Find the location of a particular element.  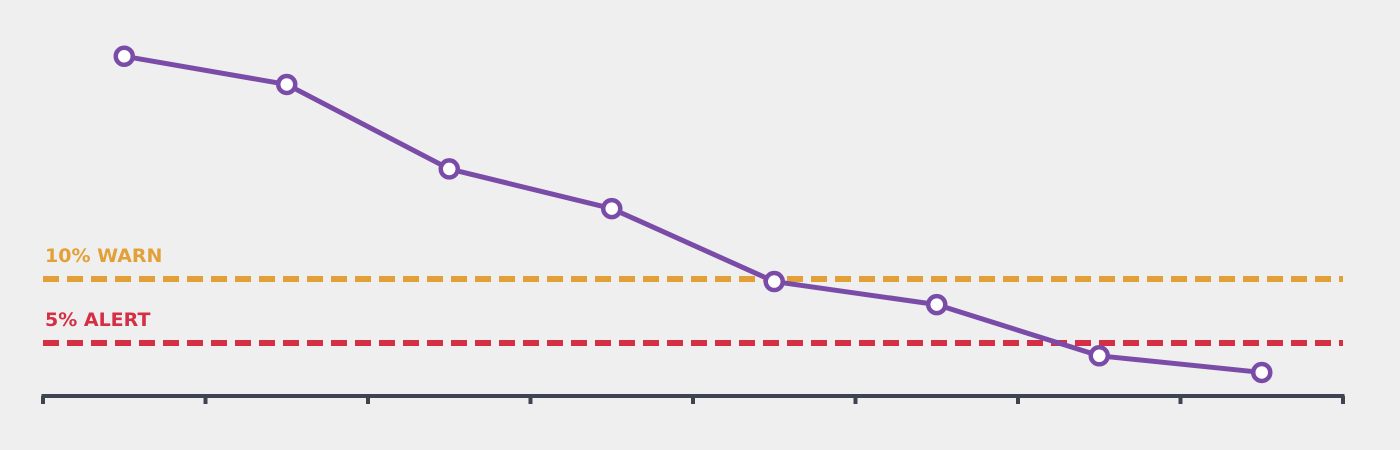

threshold-label: 5% ALERT is located at coordinates (97, 320).